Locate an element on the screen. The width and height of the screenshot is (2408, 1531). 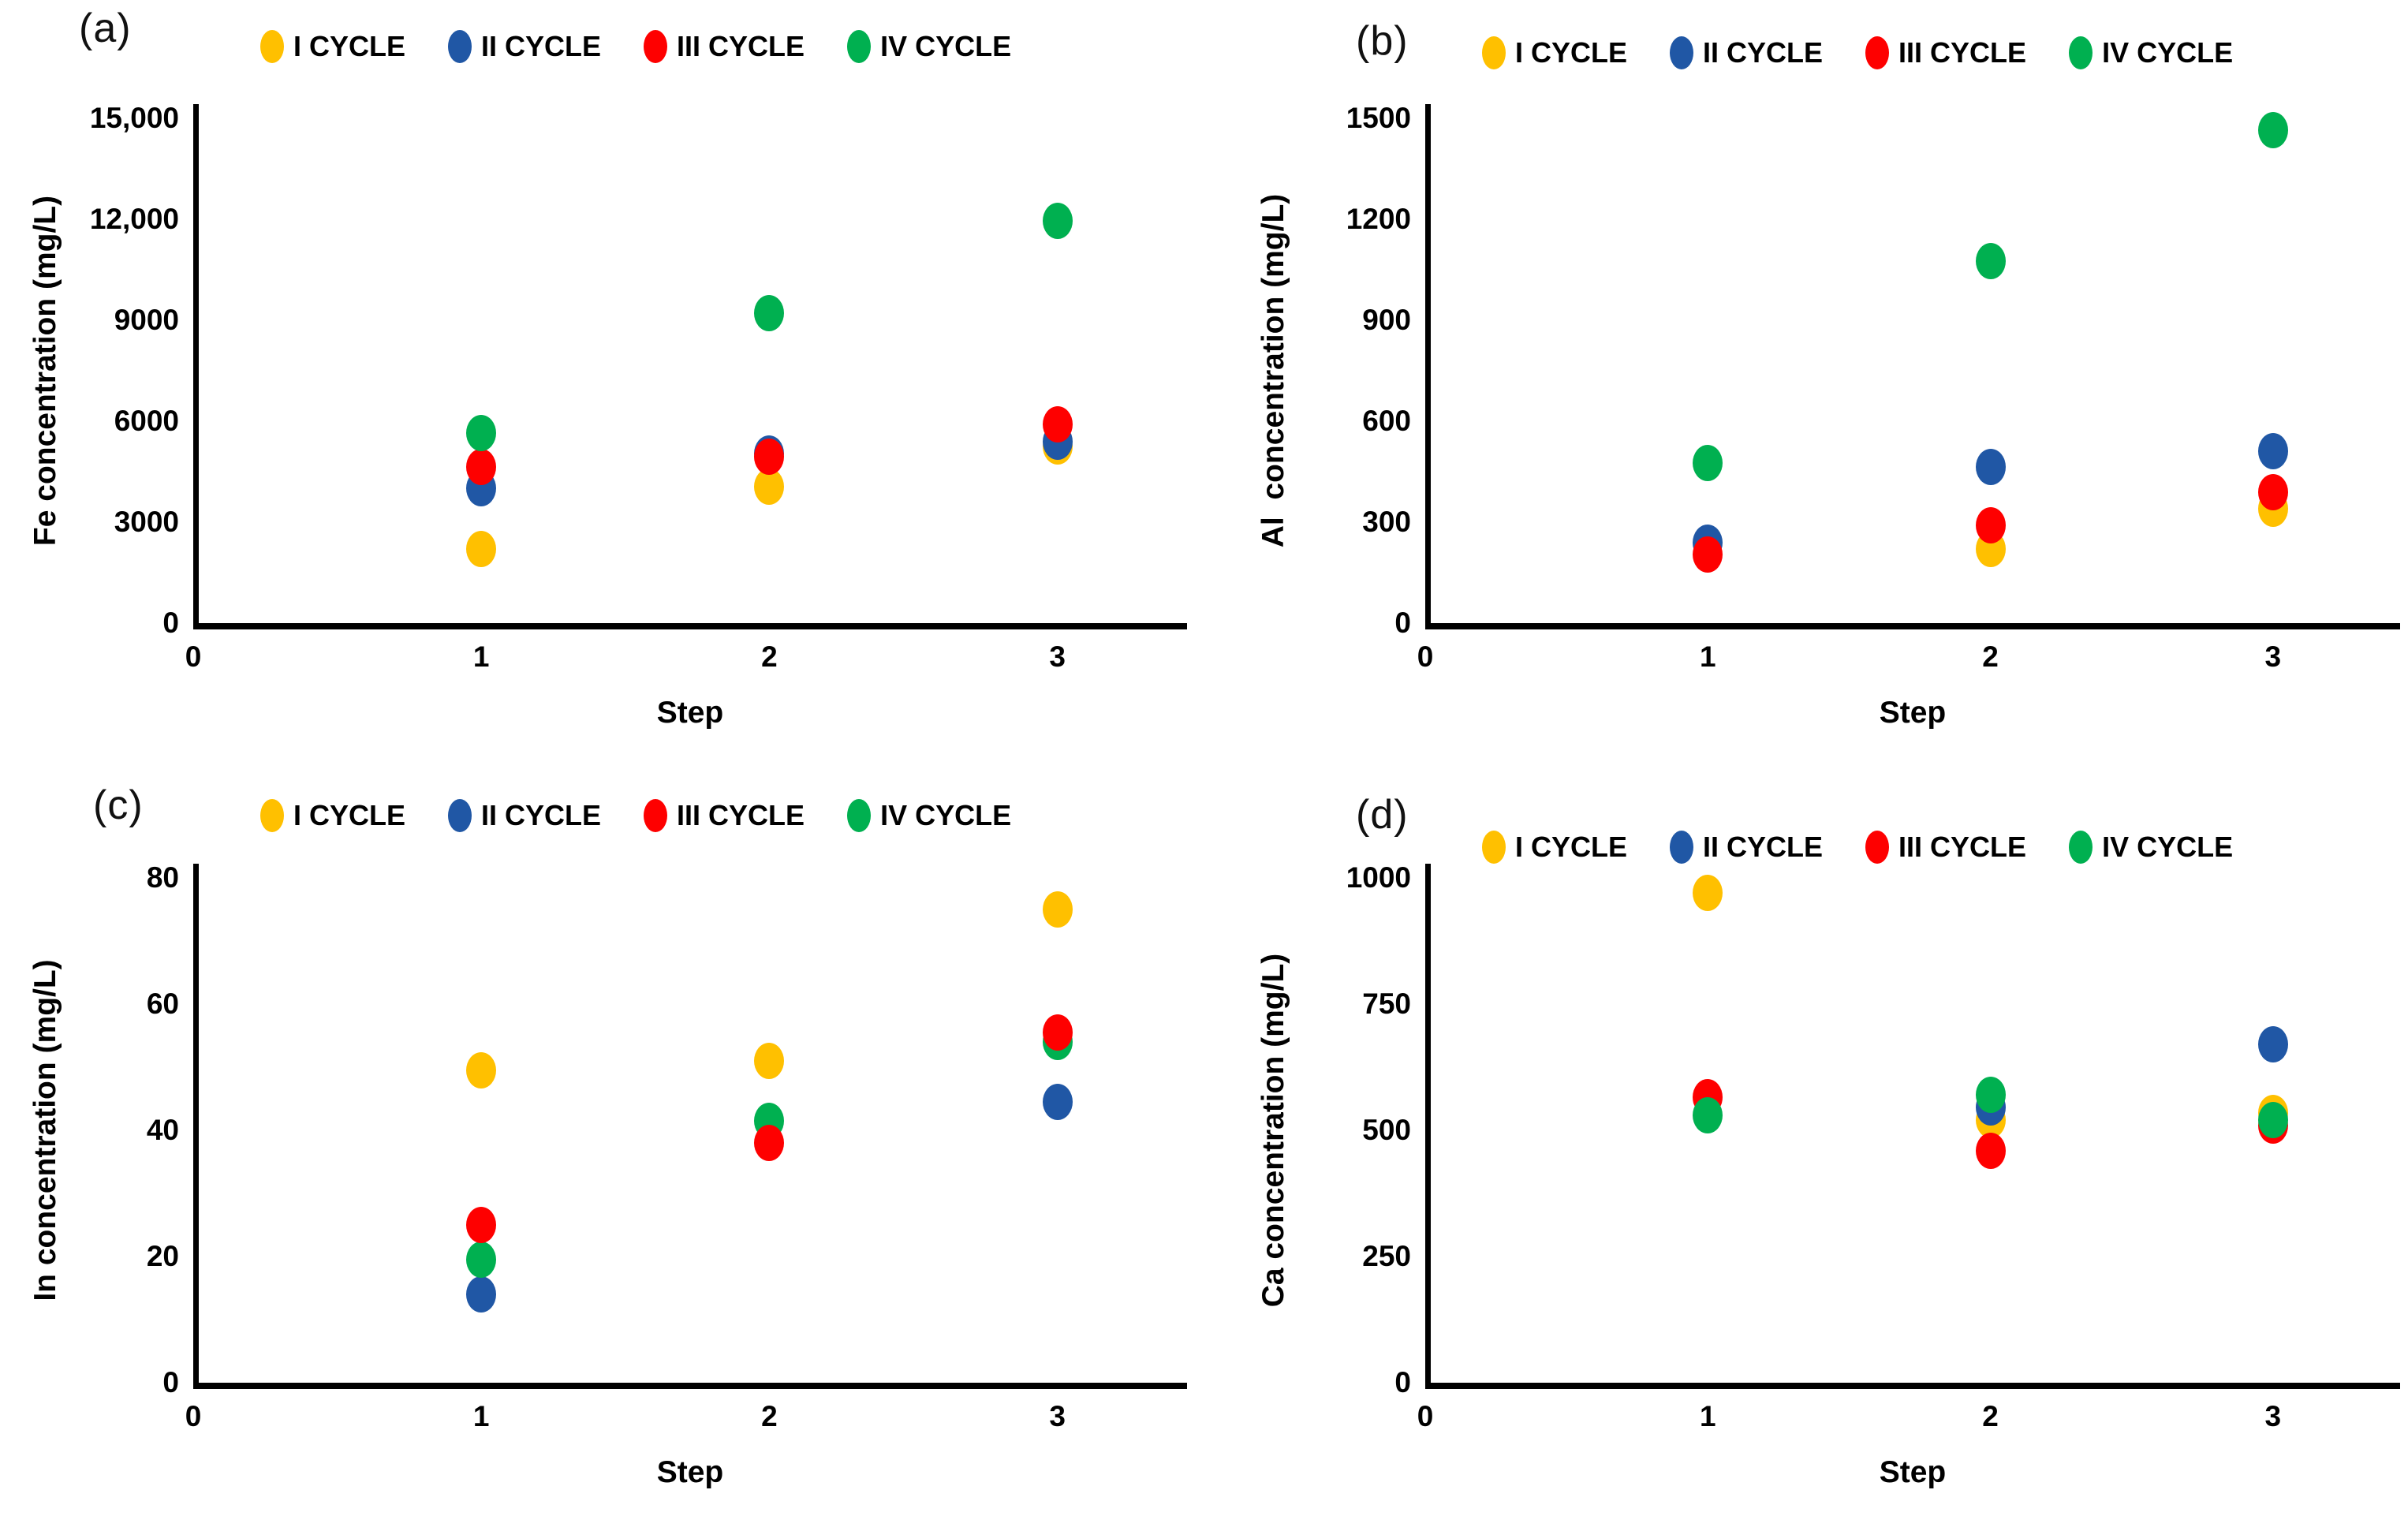
y-tick-label: 12,000 is located at coordinates (134, 219).